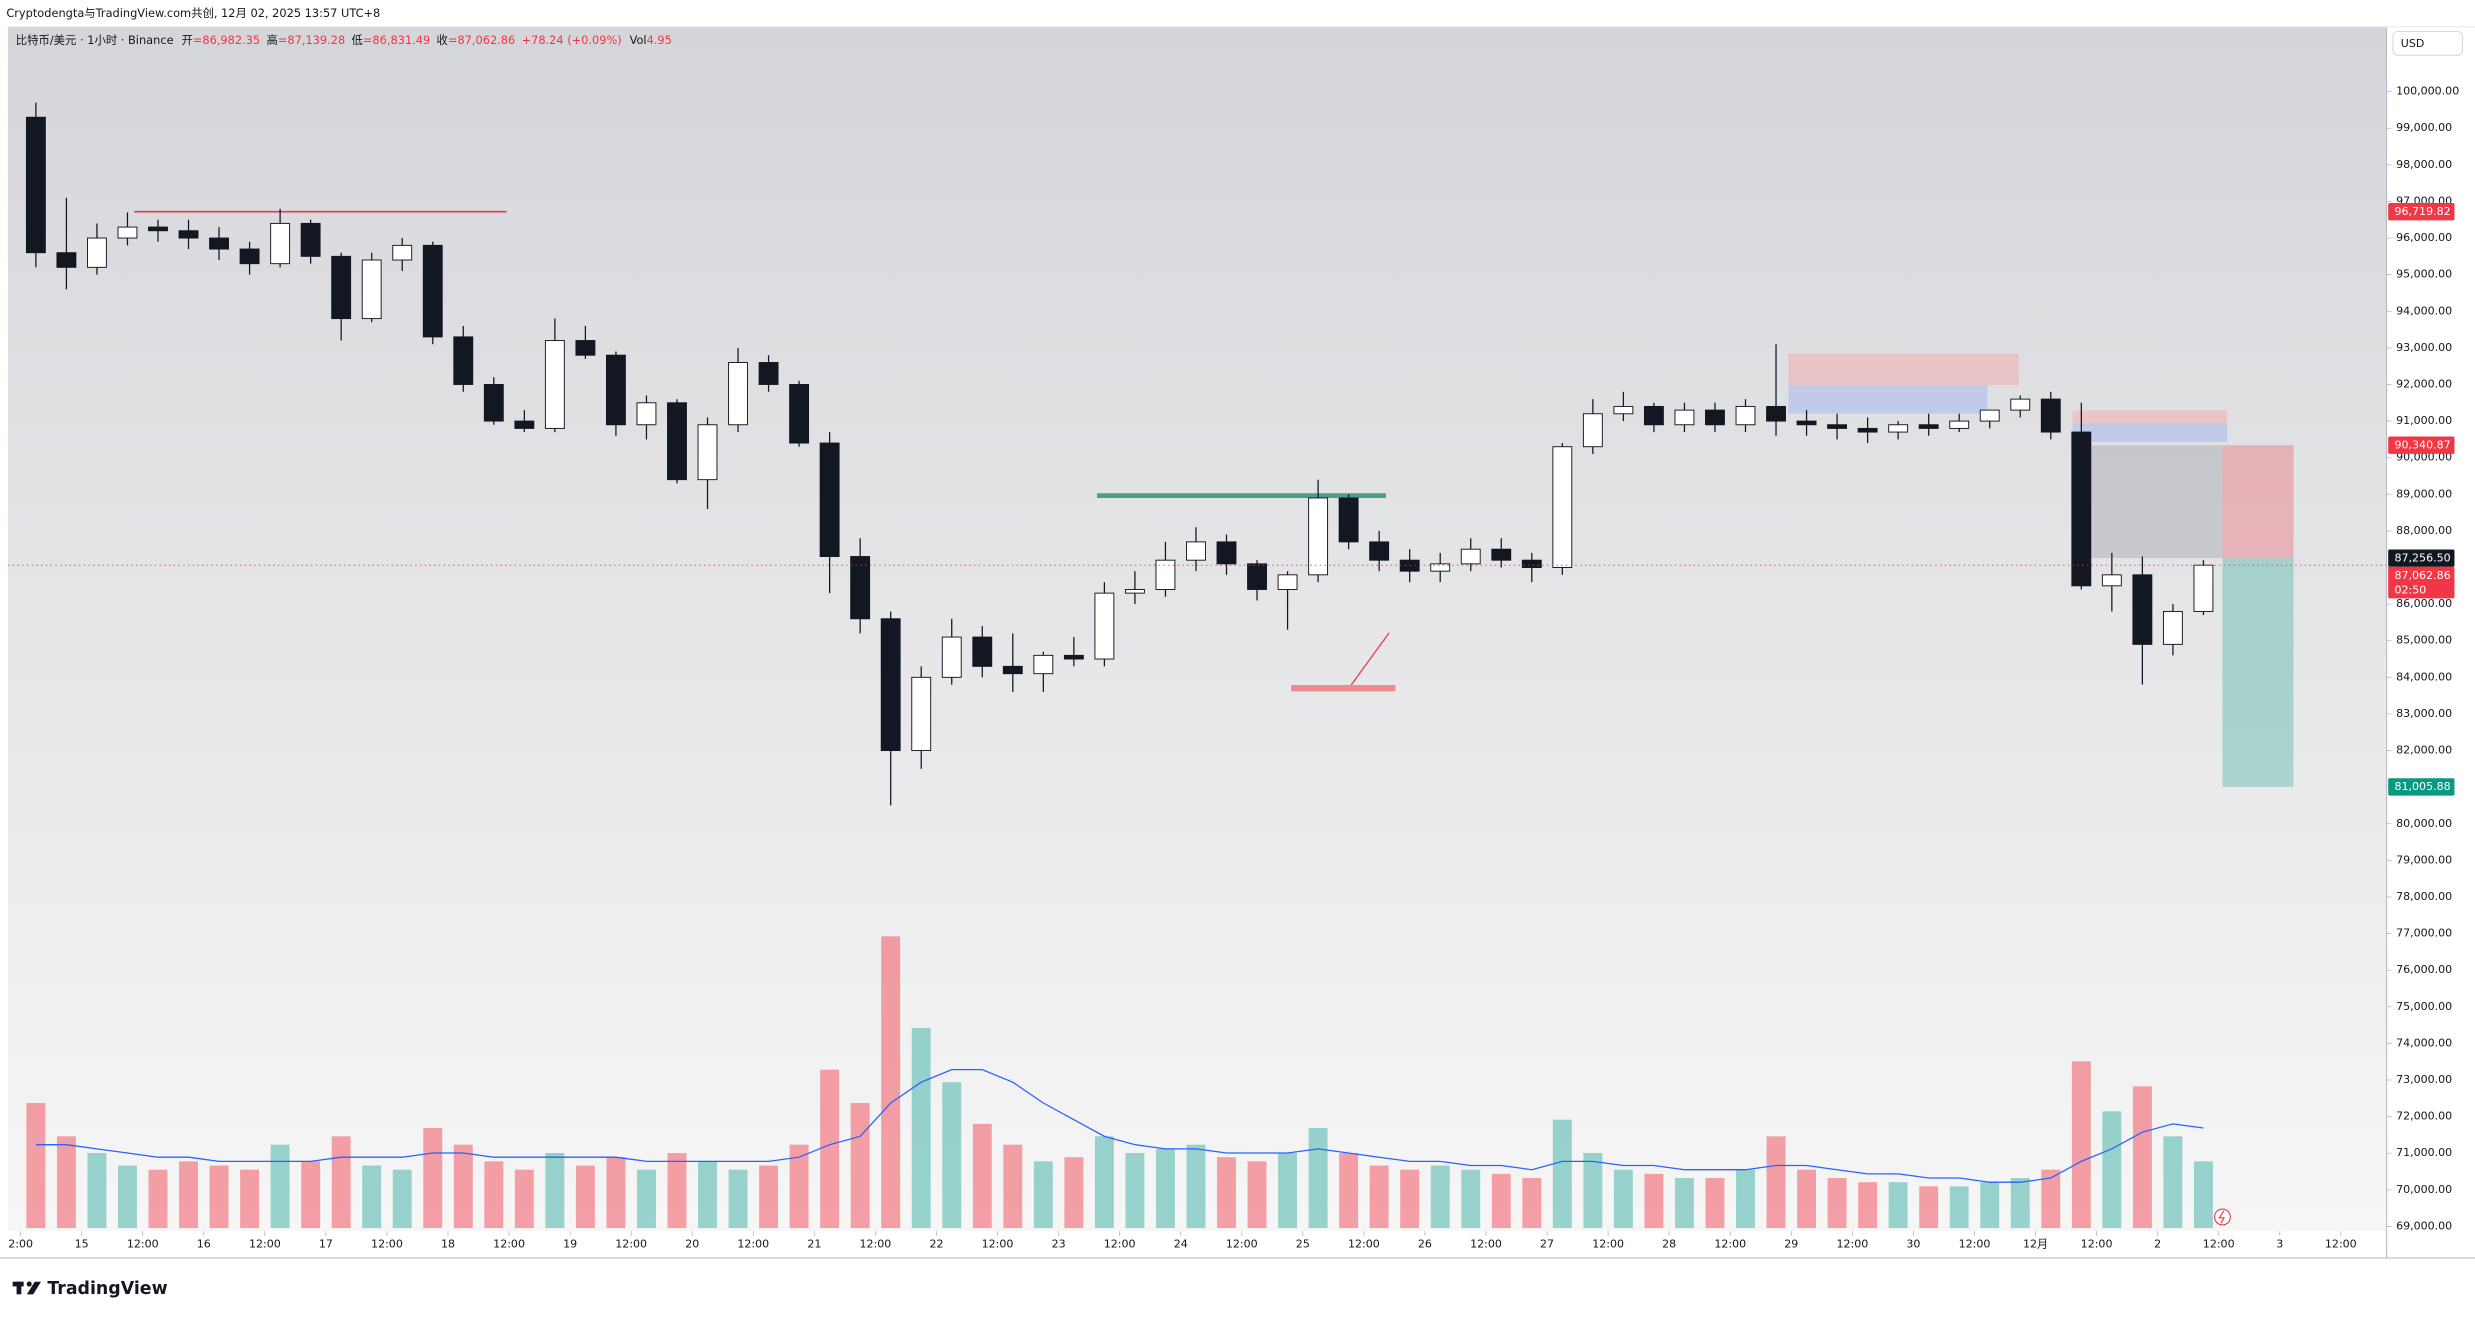 The width and height of the screenshot is (2475, 1318). What do you see at coordinates (2421, 212) in the screenshot?
I see `price-label-box` at bounding box center [2421, 212].